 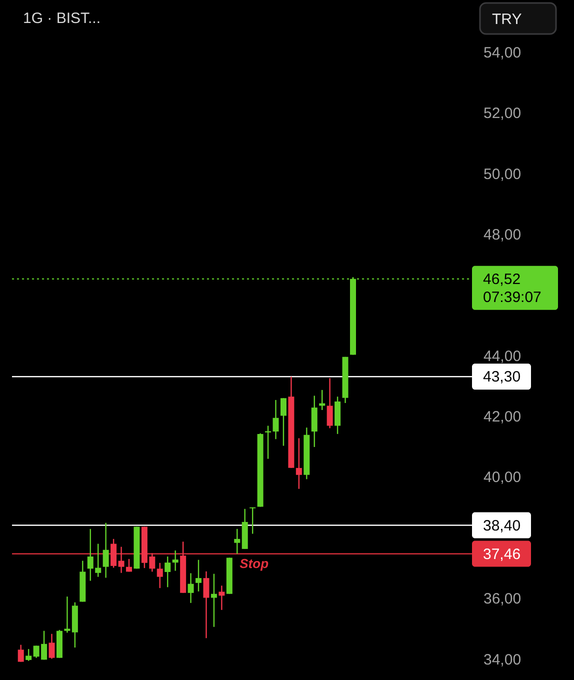 I want to click on y-tick-label: 40,00, so click(x=503, y=477).